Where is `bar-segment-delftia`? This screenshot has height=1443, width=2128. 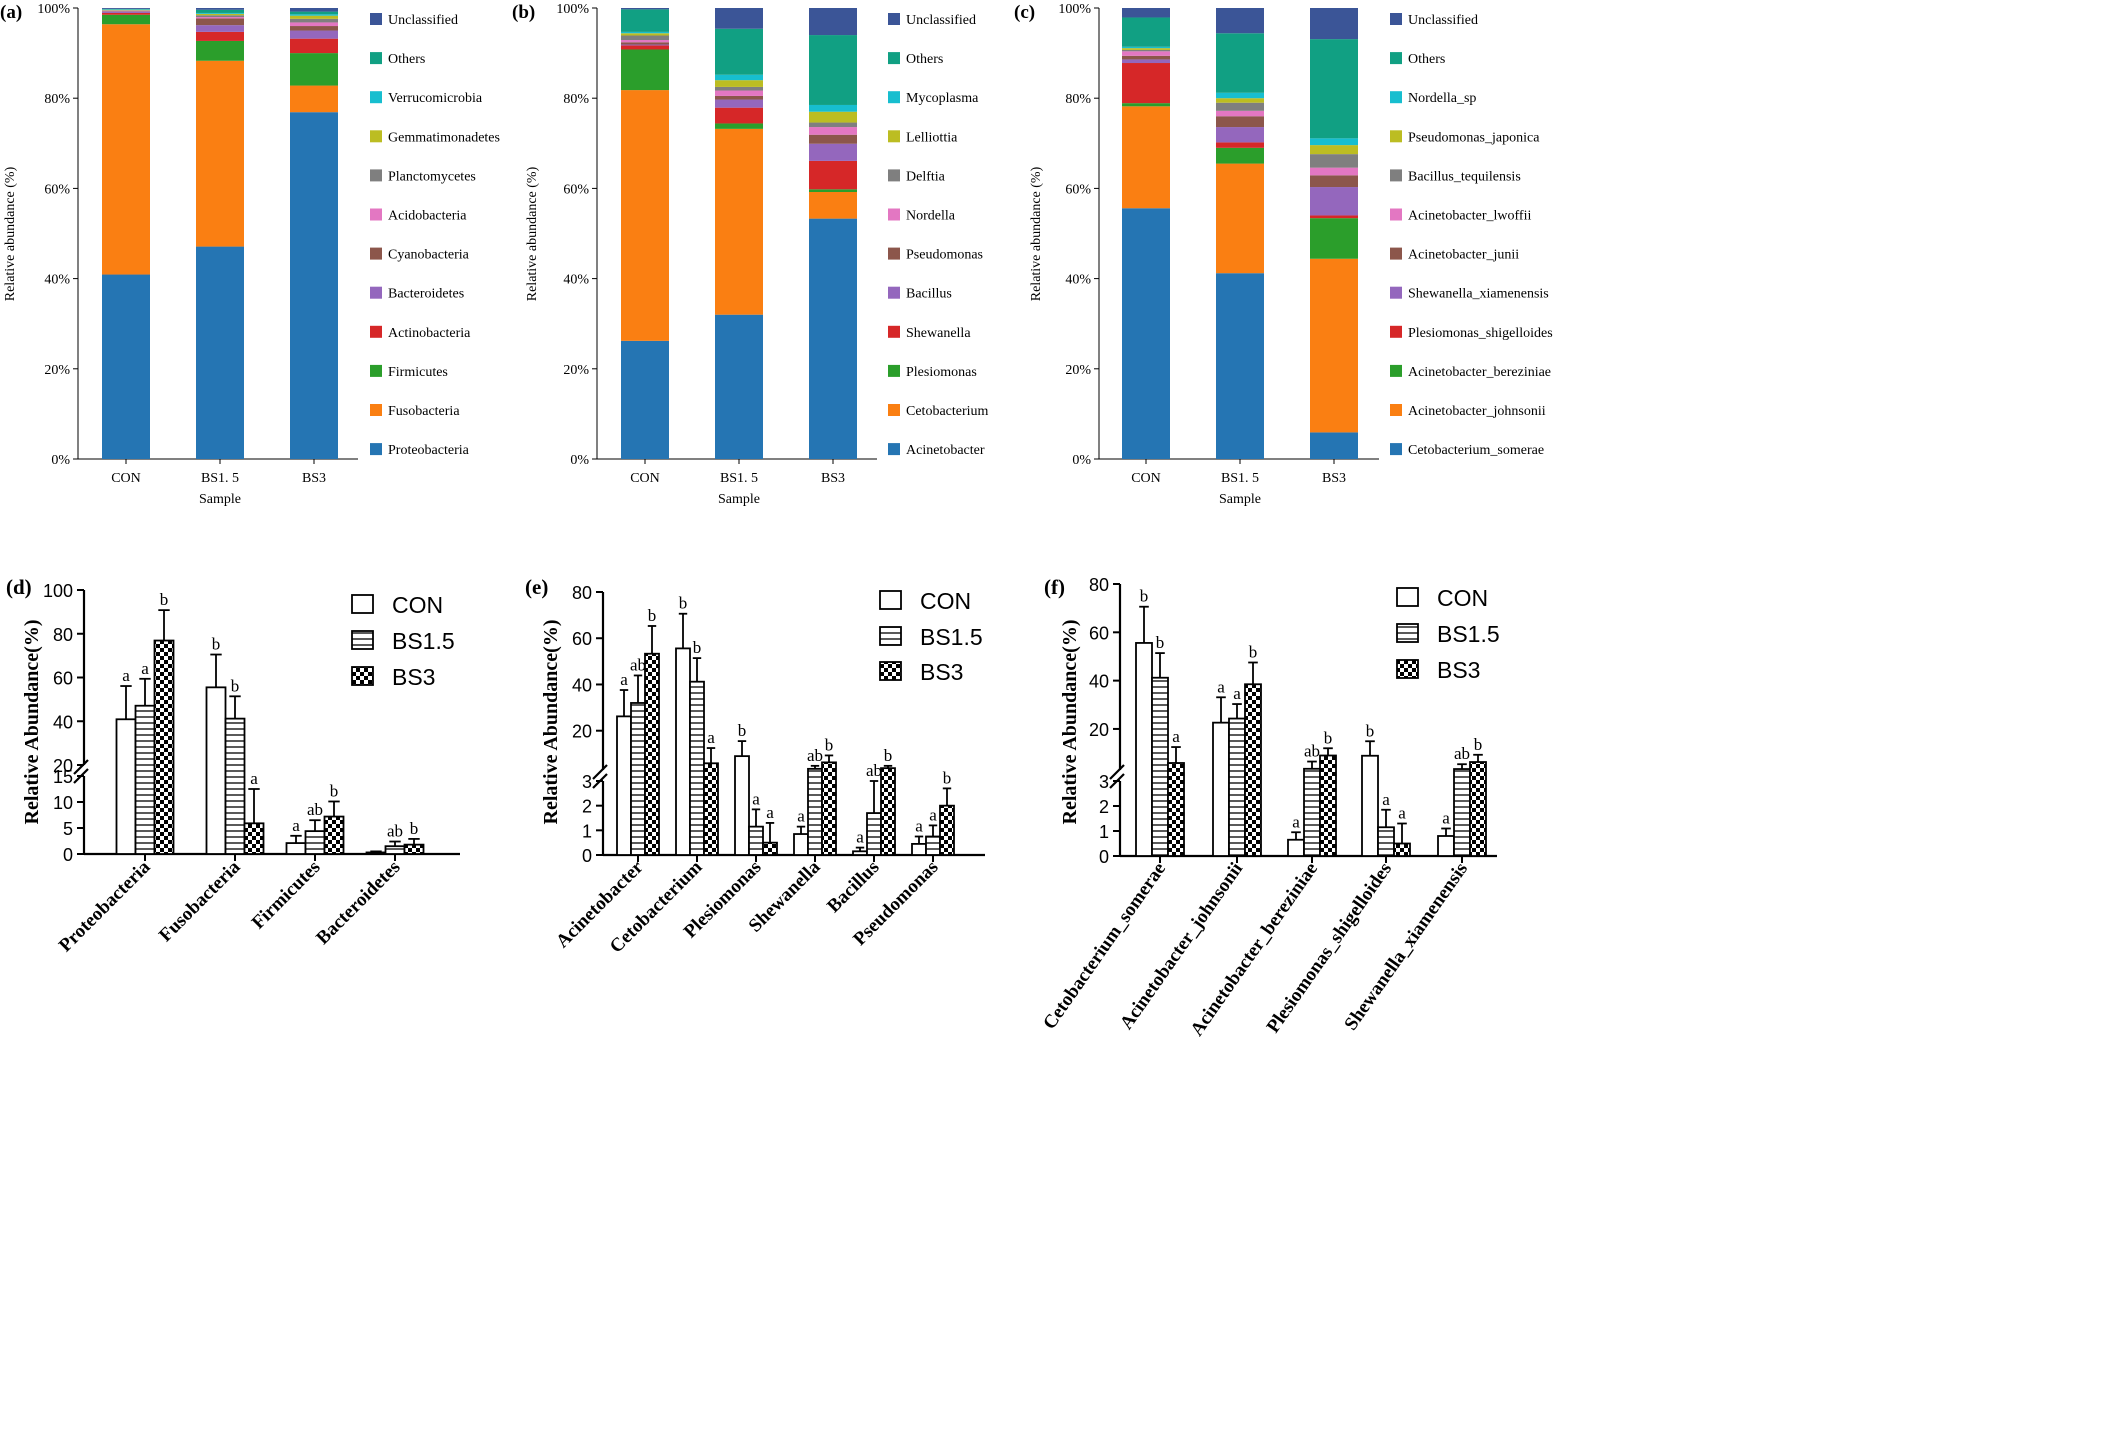 bar-segment-delftia is located at coordinates (739, 88).